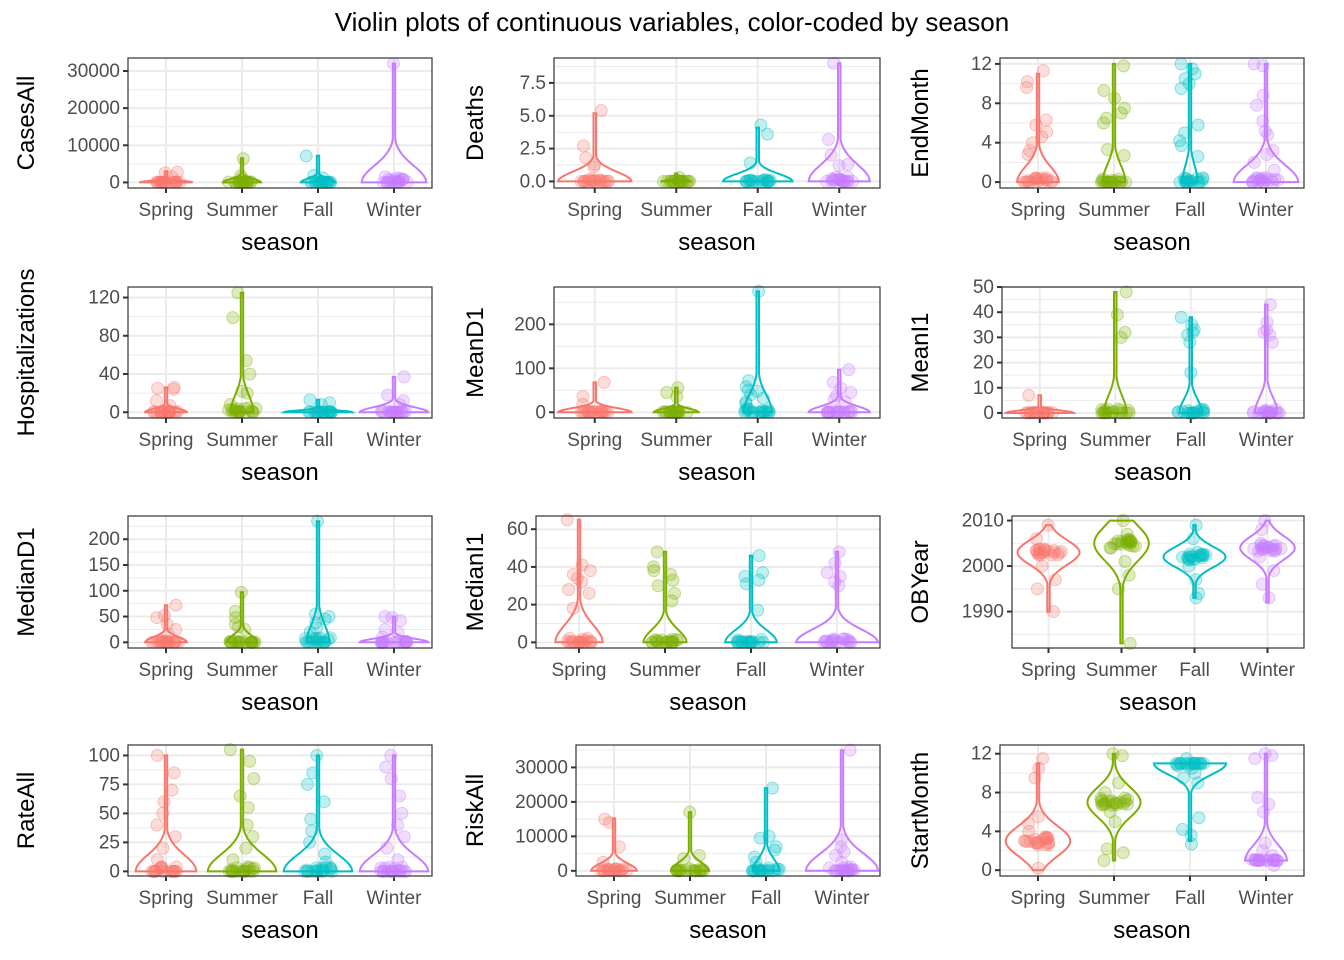  I want to click on y-tick-label: 30000, so click(541, 767).